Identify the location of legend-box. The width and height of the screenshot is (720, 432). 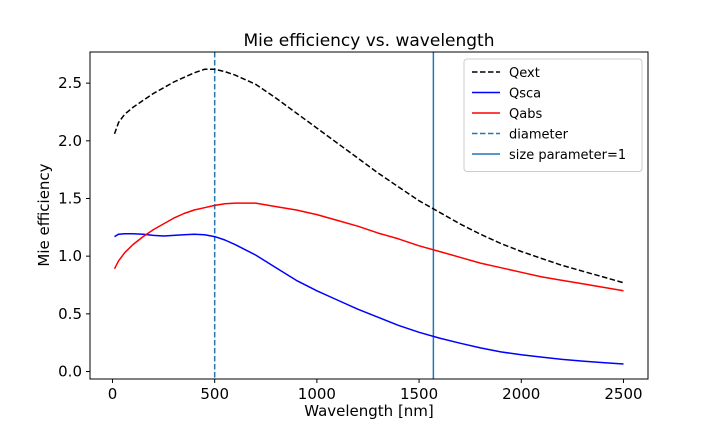
(553, 115).